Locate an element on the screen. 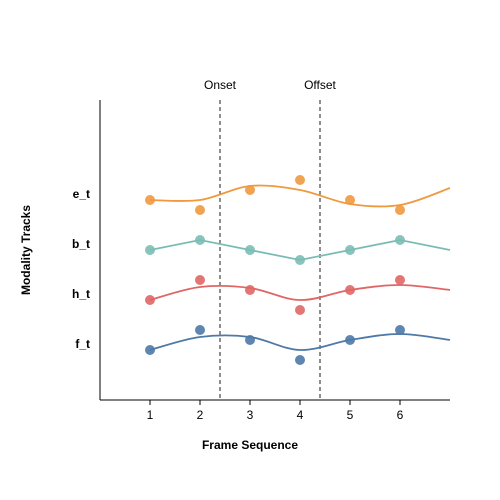  x-tick-label: 3 is located at coordinates (250, 415).